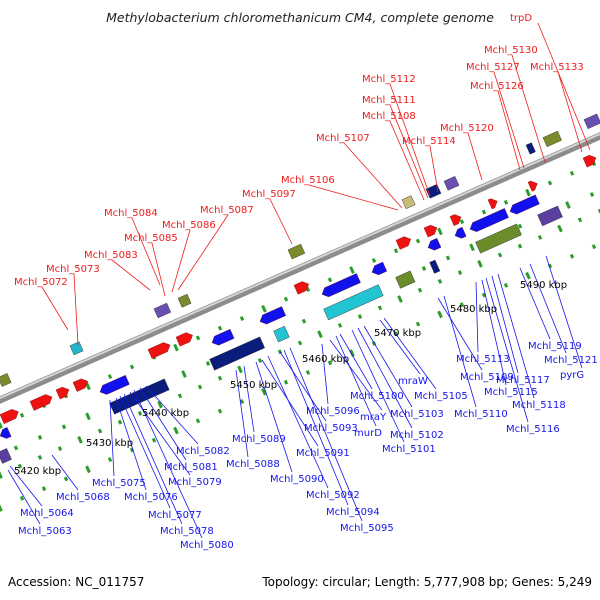 Image resolution: width=600 pixels, height=600 pixels. I want to click on reverse-gene-label: Mchl_5109, so click(487, 377).